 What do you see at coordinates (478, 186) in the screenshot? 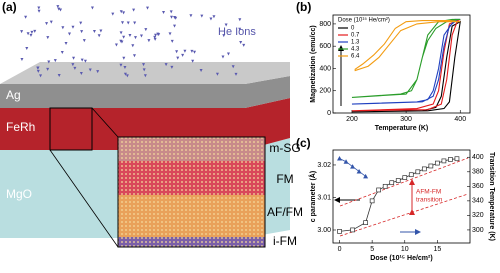
I see `y2-tick-label: 360` at bounding box center [478, 186].